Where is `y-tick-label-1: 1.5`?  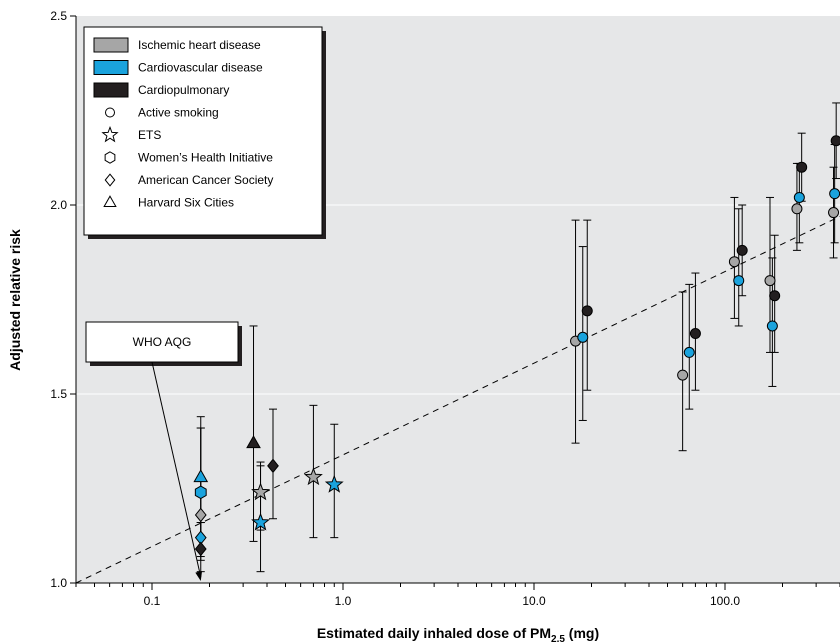 y-tick-label-1: 1.5 is located at coordinates (58, 394).